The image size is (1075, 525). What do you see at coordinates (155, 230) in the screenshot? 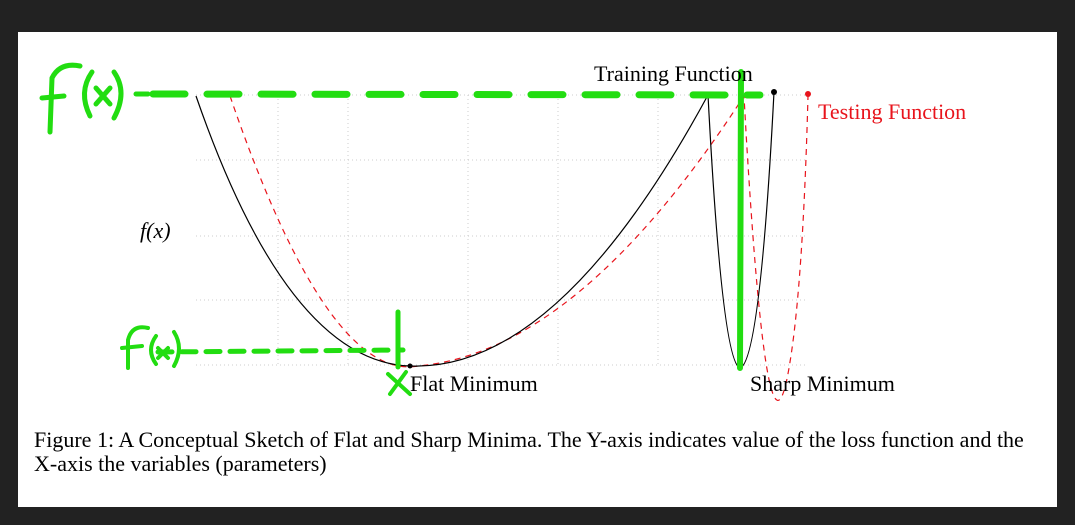
I see `y-axis-label: f(x)` at bounding box center [155, 230].